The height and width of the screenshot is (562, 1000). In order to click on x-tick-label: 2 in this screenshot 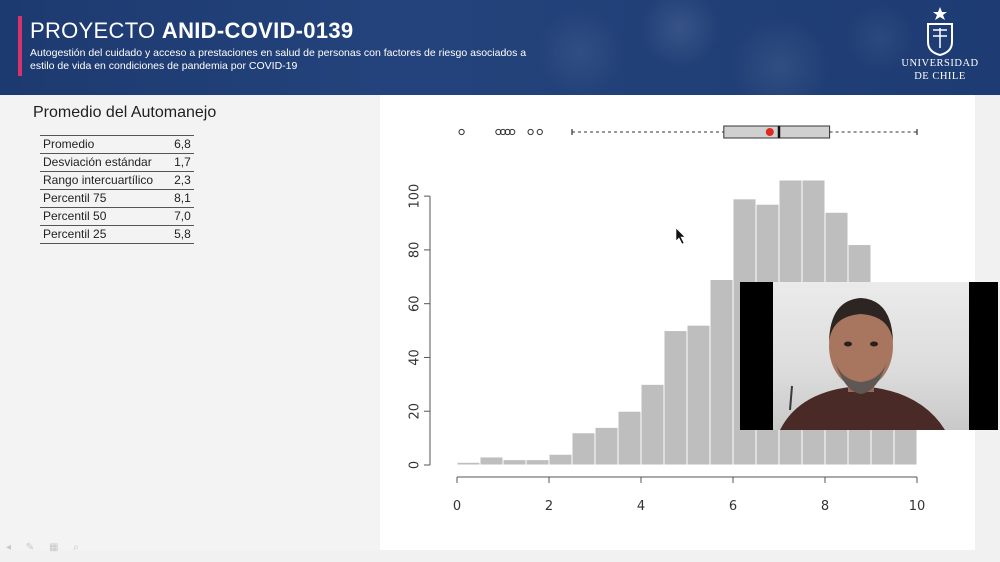, I will do `click(549, 506)`.